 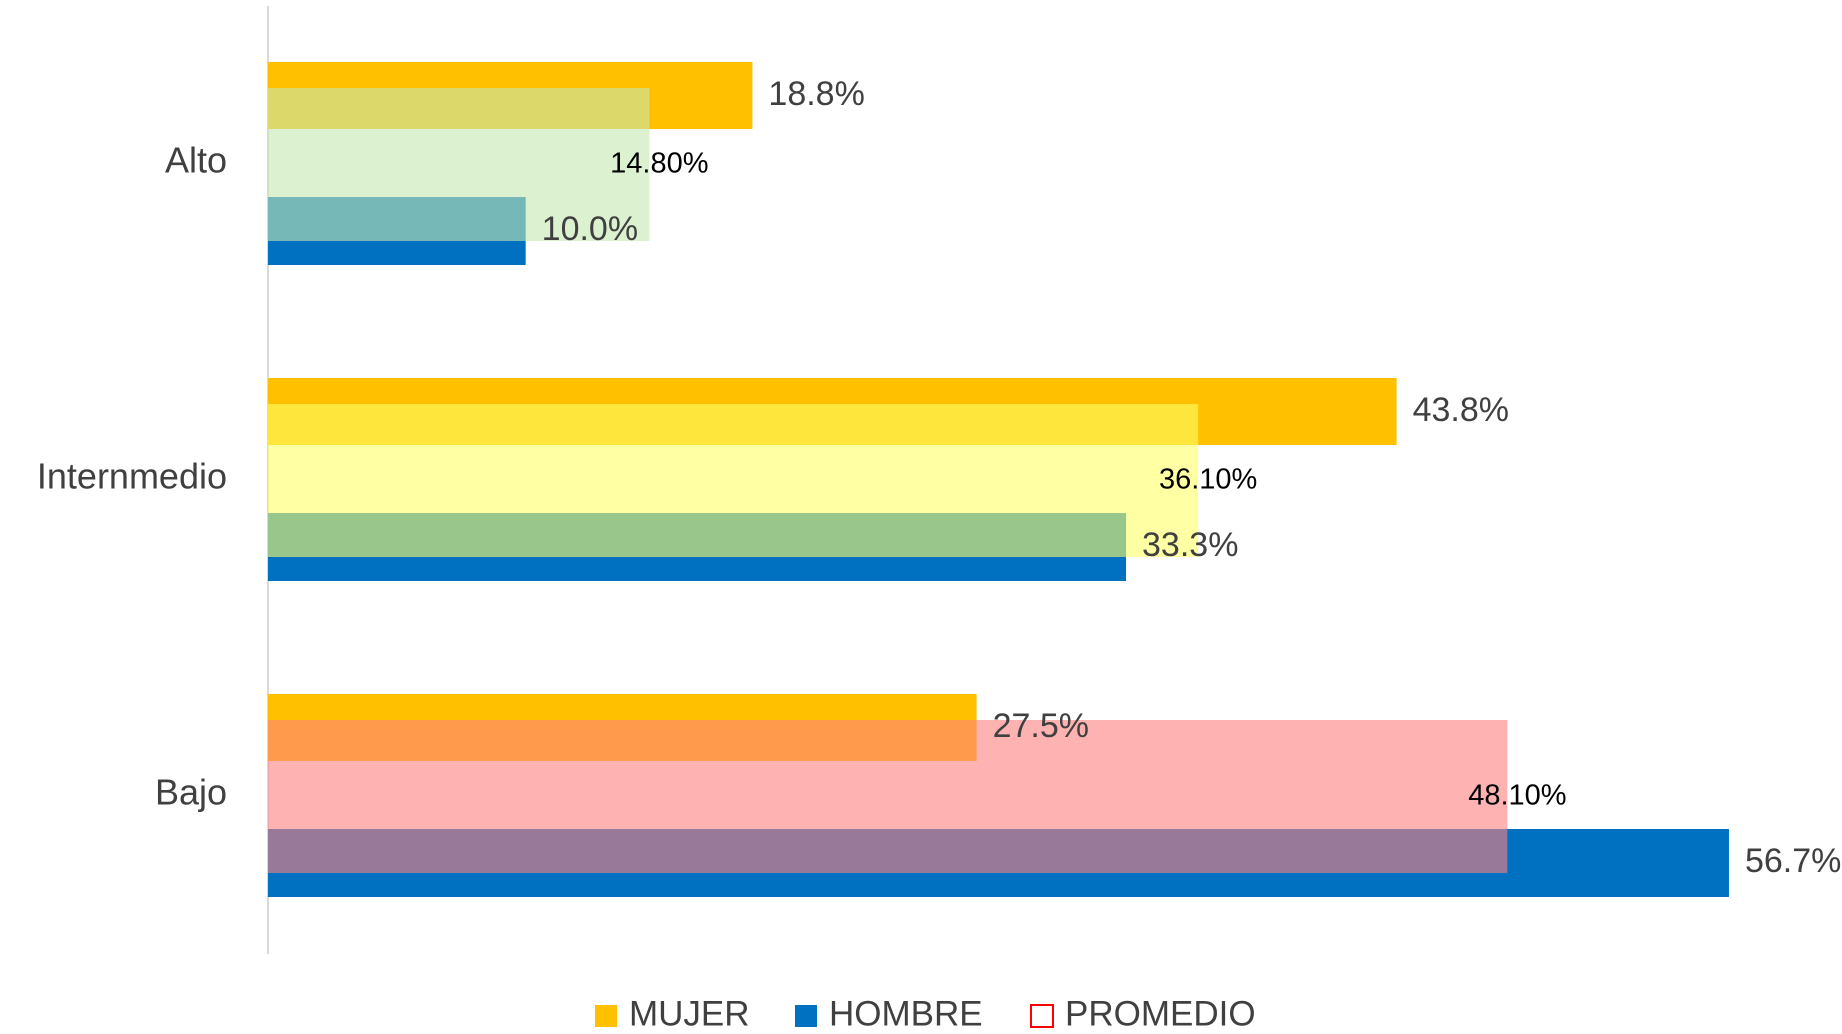 What do you see at coordinates (1160, 1013) in the screenshot?
I see `legend-label: PROMEDIO` at bounding box center [1160, 1013].